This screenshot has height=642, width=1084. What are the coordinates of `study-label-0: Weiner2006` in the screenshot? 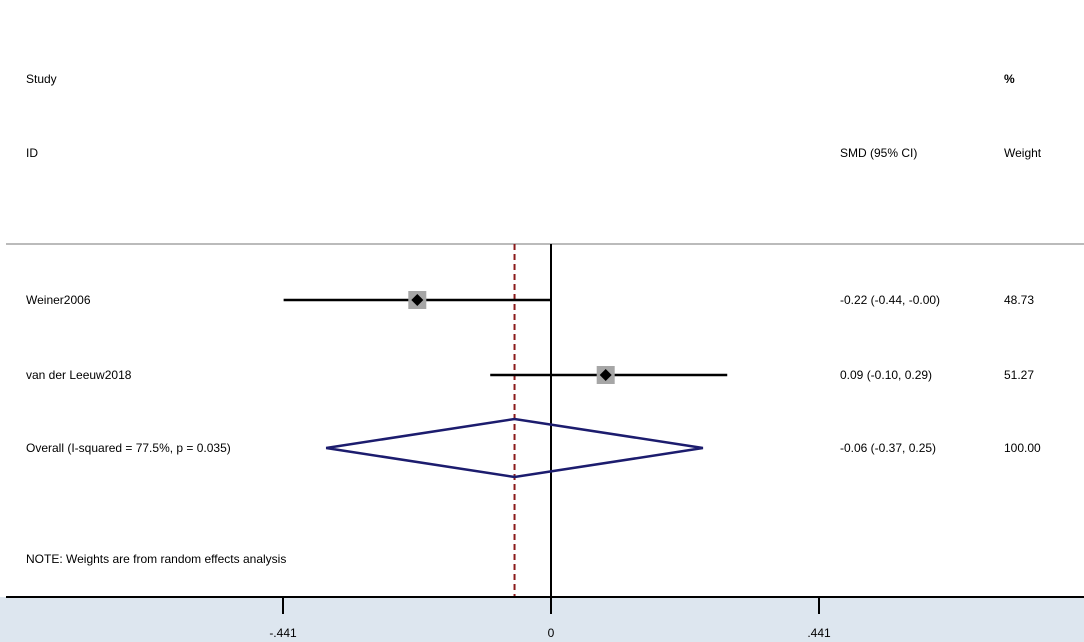 It's located at (58, 300).